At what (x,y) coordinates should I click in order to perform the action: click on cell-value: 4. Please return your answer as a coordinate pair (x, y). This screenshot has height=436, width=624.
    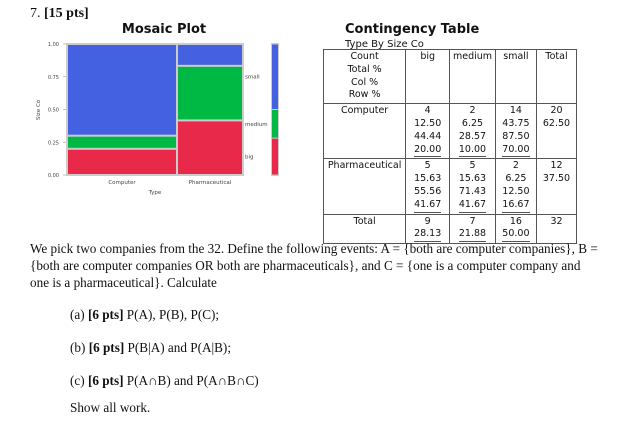
    Looking at the image, I should click on (427, 111).